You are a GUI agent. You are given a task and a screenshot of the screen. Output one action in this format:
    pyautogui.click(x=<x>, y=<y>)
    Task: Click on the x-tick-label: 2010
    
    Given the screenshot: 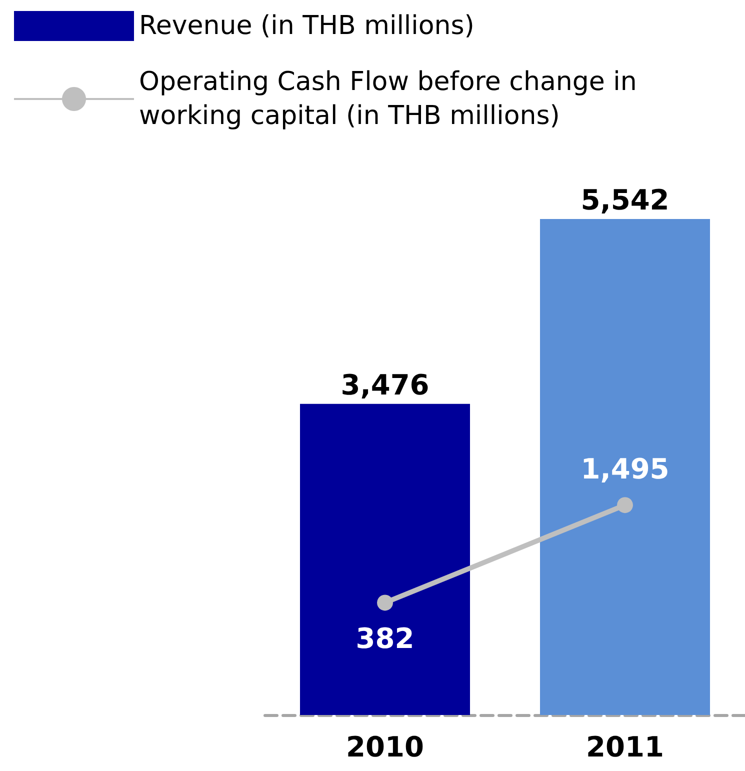 What is the action you would take?
    pyautogui.click(x=385, y=747)
    